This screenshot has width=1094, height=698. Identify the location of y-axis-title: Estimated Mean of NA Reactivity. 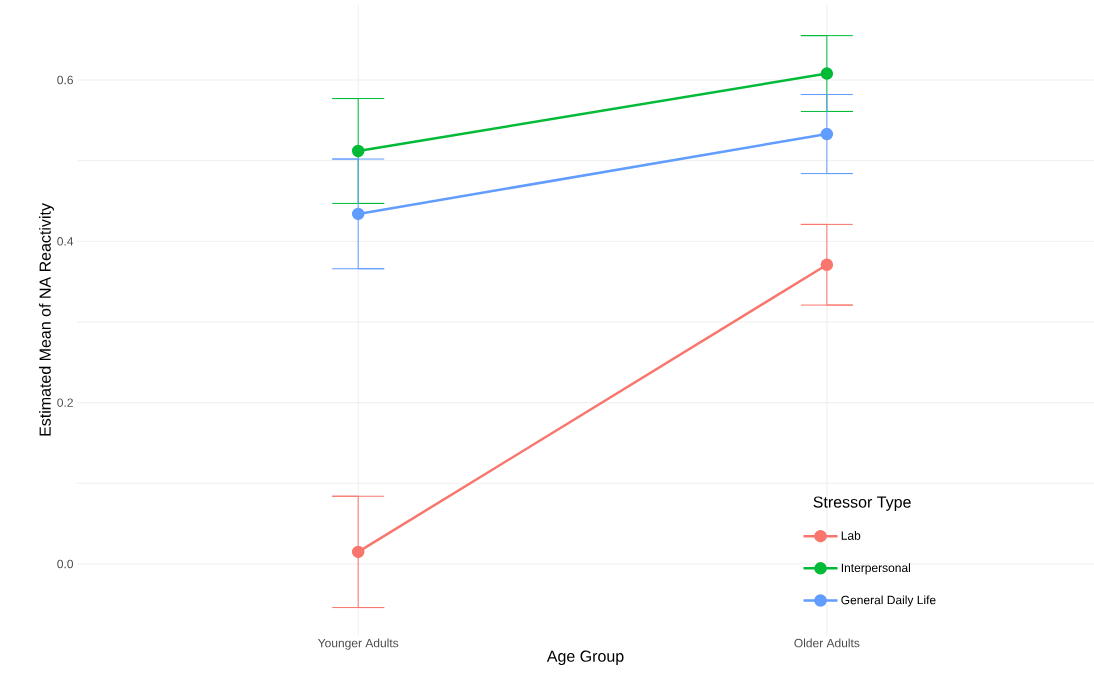
(46, 319).